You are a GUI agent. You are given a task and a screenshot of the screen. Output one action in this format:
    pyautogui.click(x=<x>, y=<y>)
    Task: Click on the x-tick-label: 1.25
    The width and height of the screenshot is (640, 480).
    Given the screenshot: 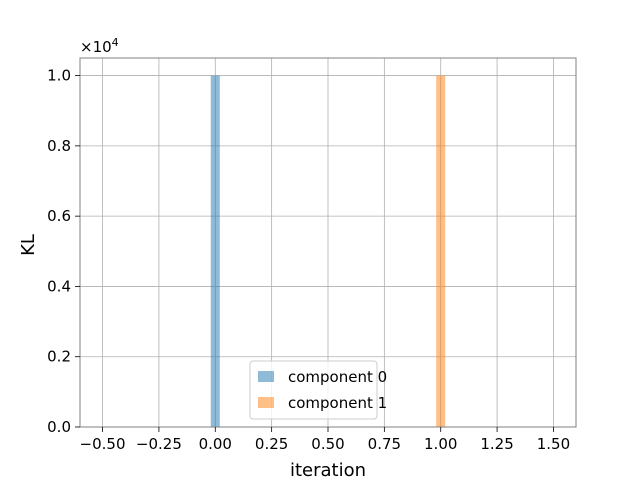 What is the action you would take?
    pyautogui.click(x=496, y=444)
    